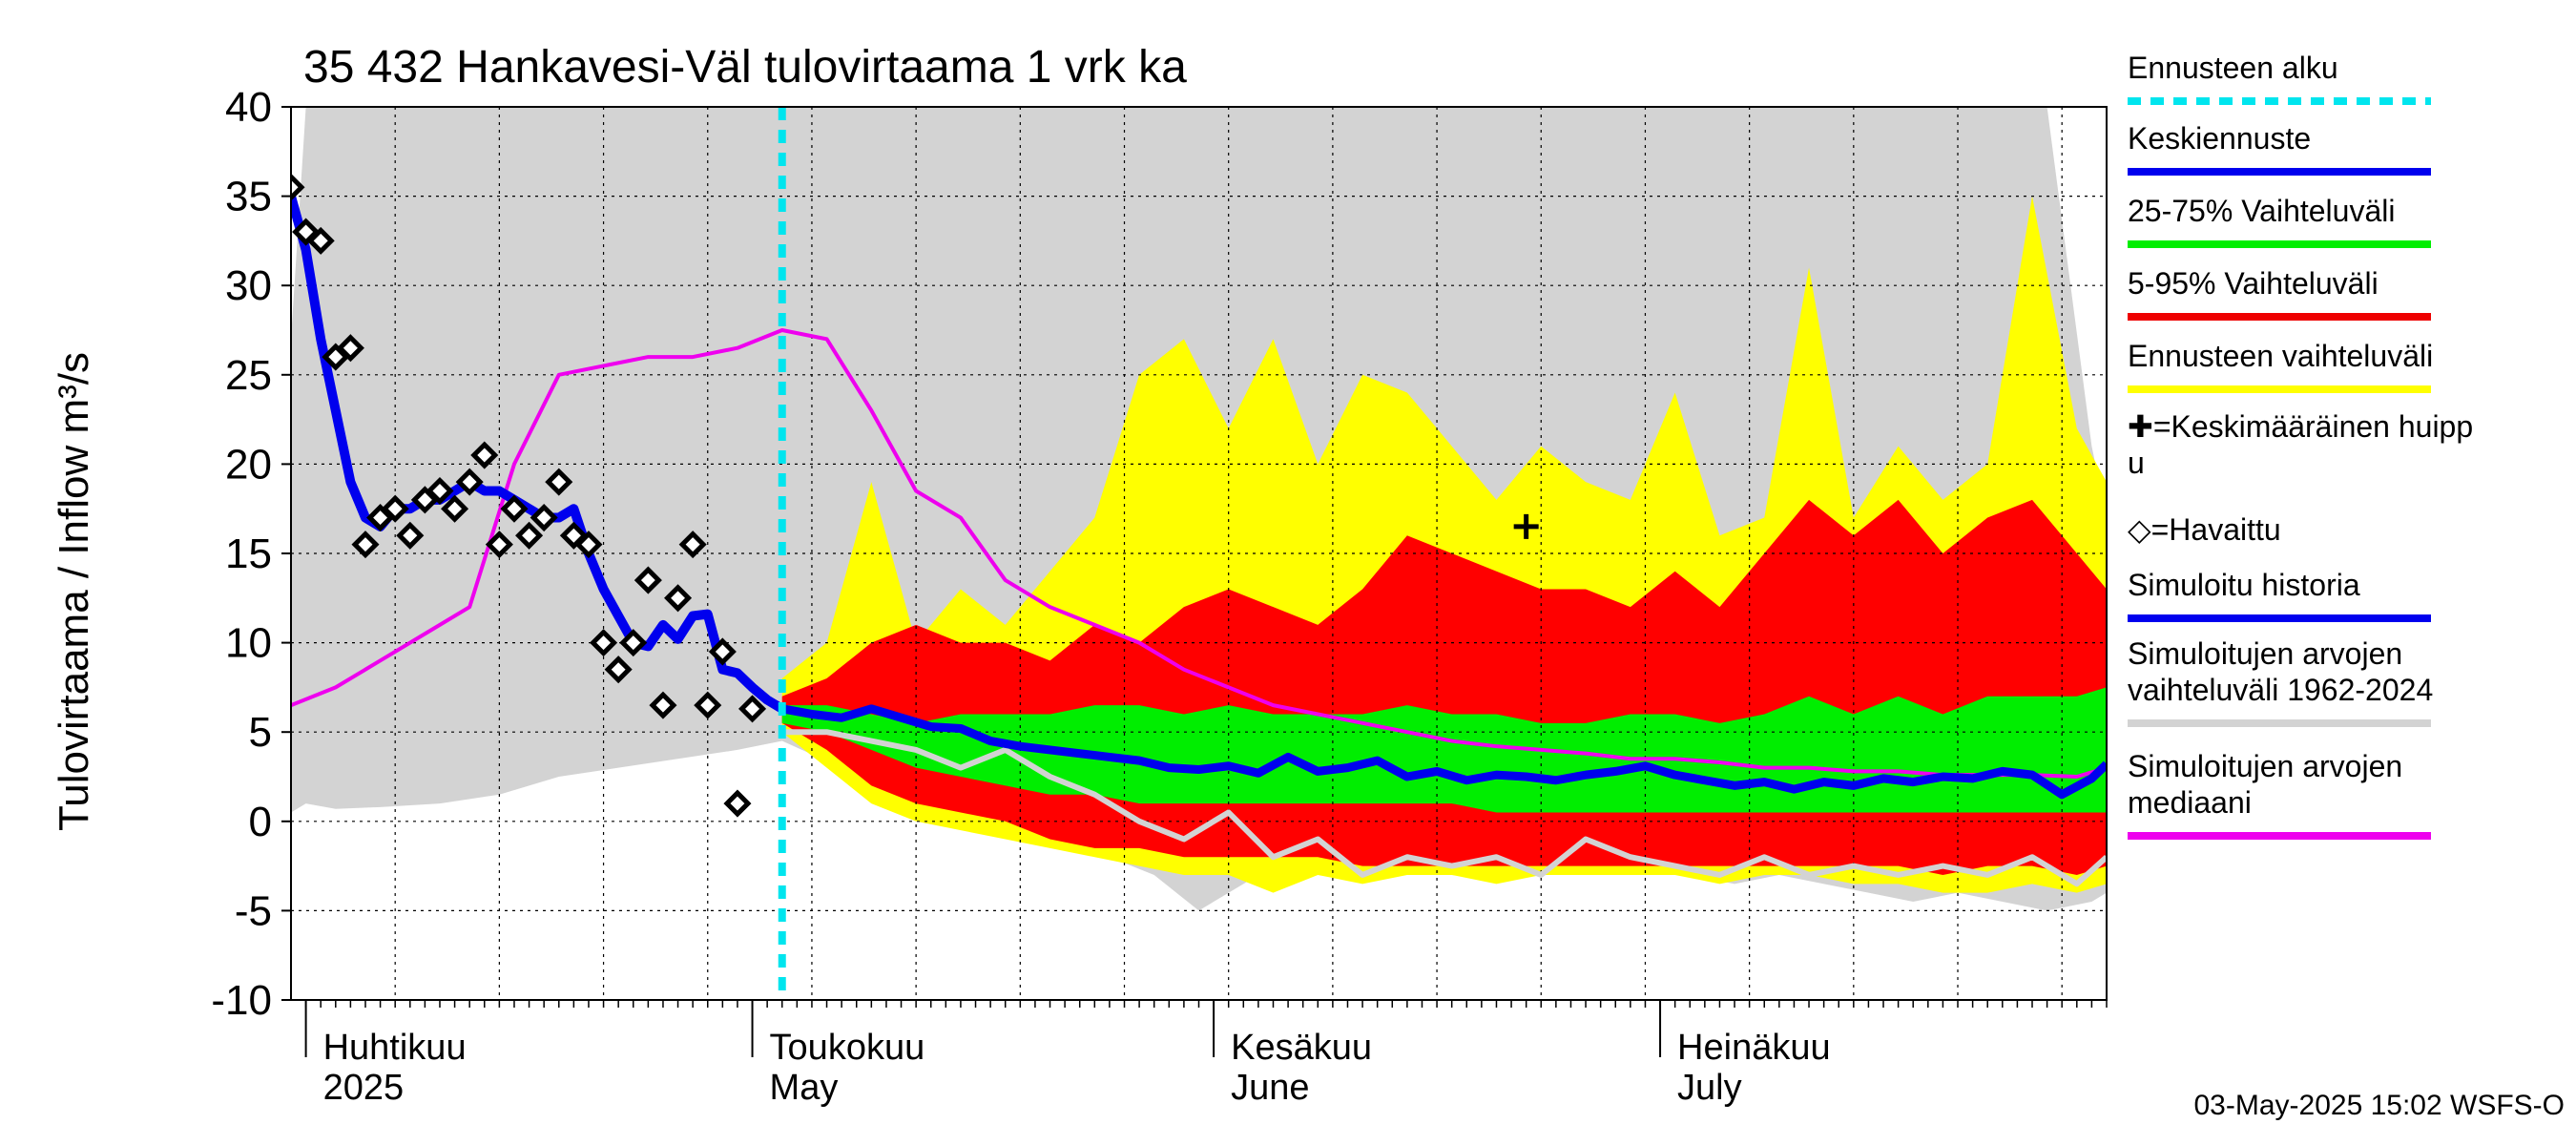 This screenshot has width=2576, height=1145. Describe the element at coordinates (1443, 752) in the screenshot. I see `median-forecast-line` at that location.